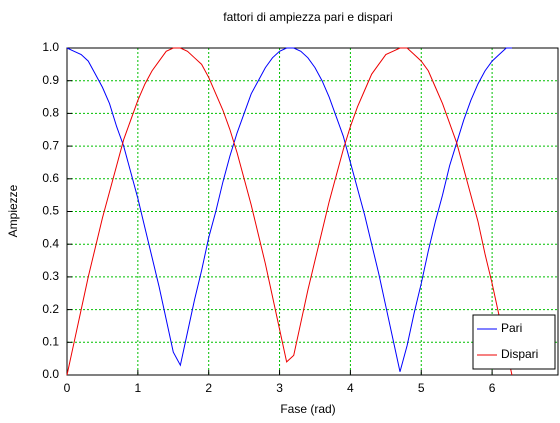  I want to click on chart-title: fattori di ampiezza pari e dispari, so click(307, 17).